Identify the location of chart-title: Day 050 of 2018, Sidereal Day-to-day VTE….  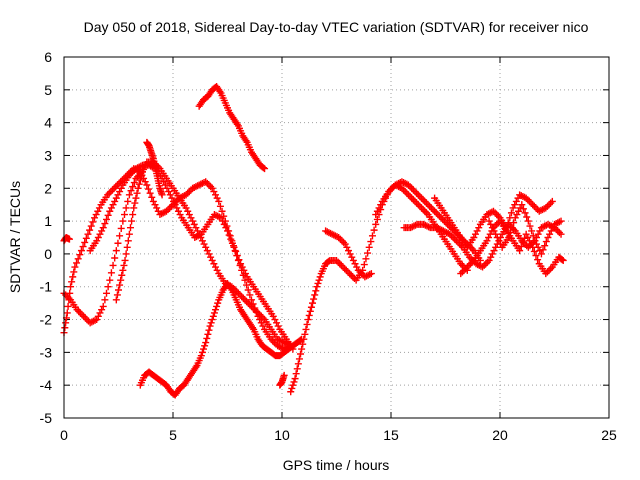
(336, 27).